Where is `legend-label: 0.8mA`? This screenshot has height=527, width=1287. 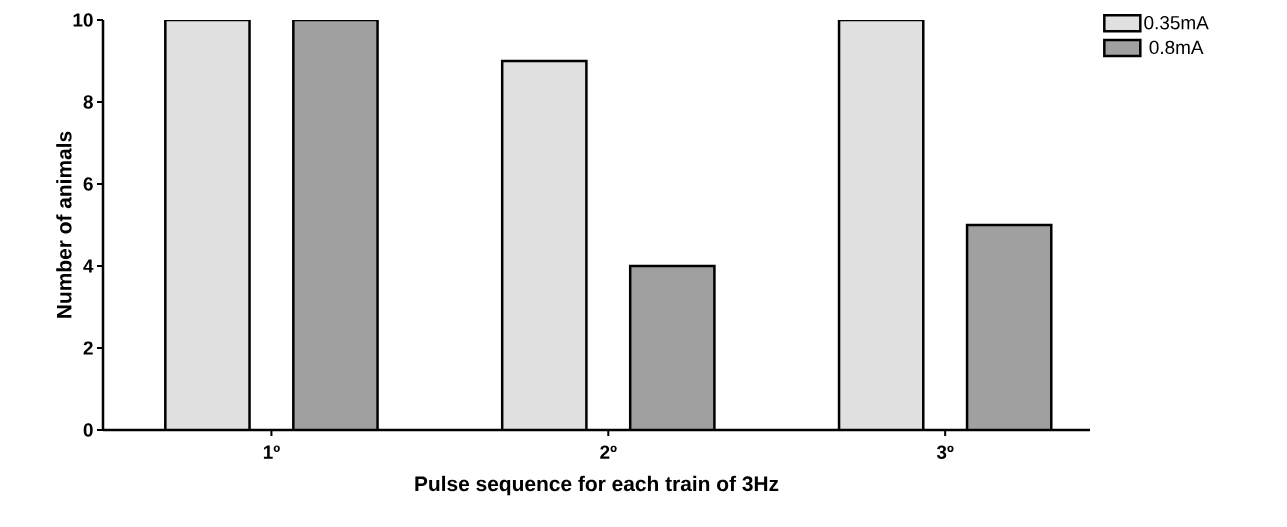 legend-label: 0.8mA is located at coordinates (1176, 47).